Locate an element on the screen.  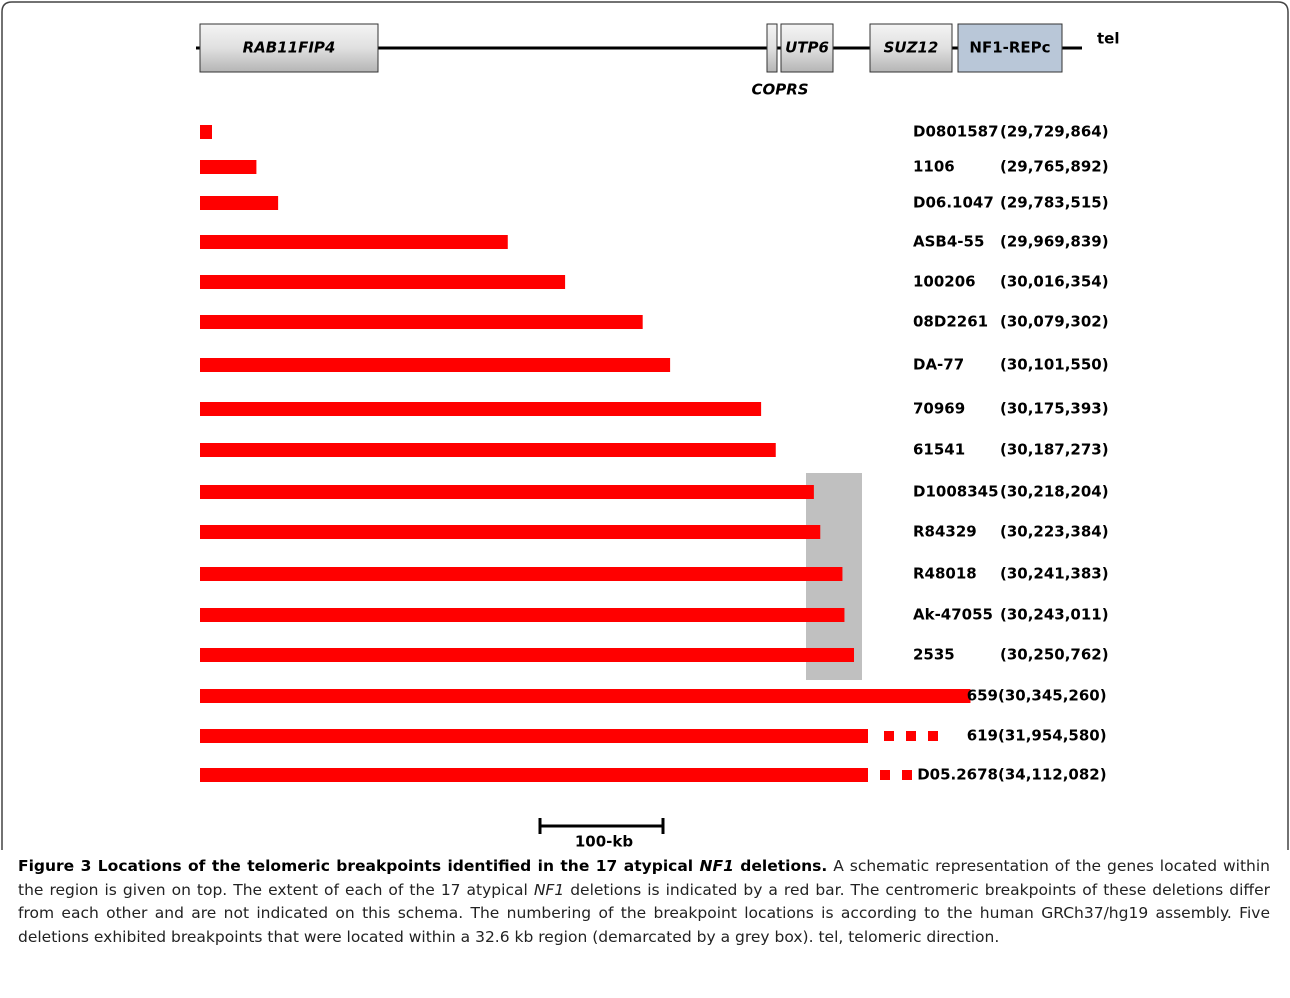
sample-id: D05.2678 is located at coordinates (957, 775).